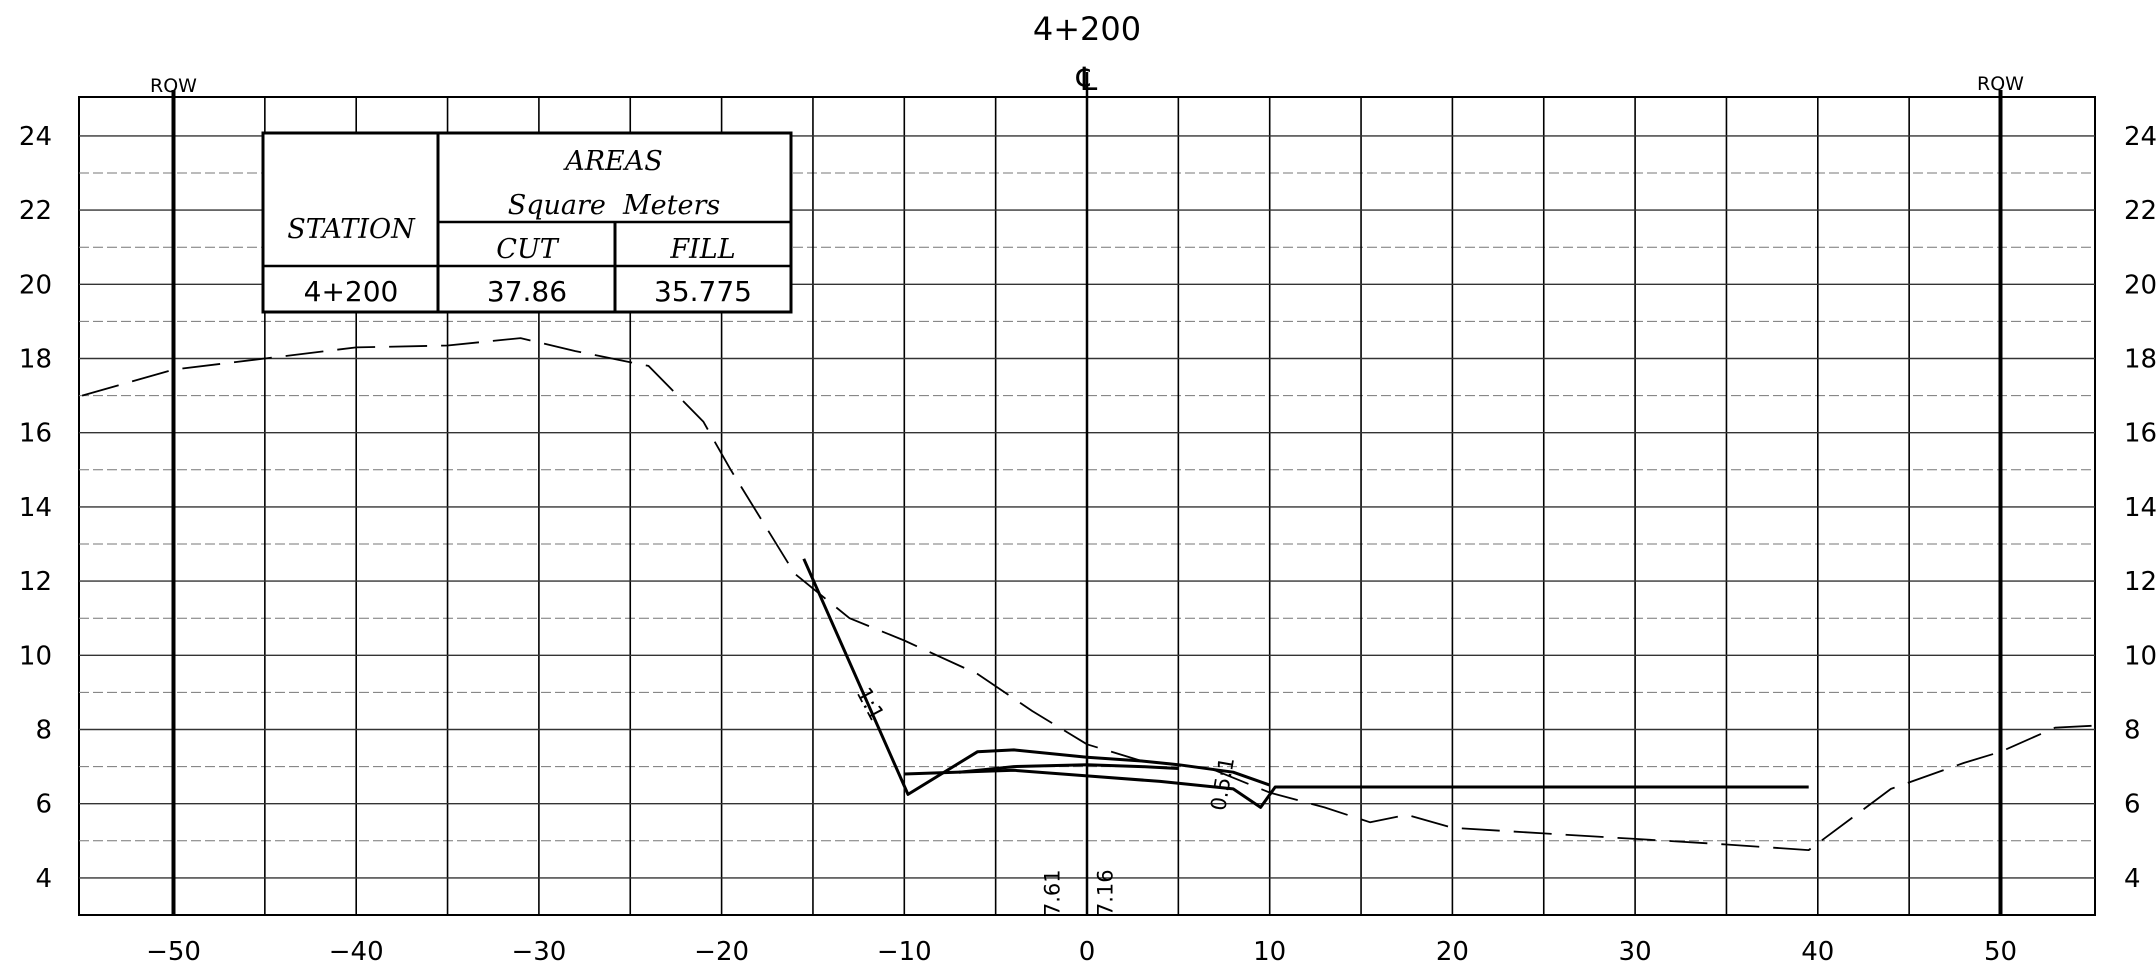  What do you see at coordinates (612, 161) in the screenshot?
I see `areas-heading: AREAS` at bounding box center [612, 161].